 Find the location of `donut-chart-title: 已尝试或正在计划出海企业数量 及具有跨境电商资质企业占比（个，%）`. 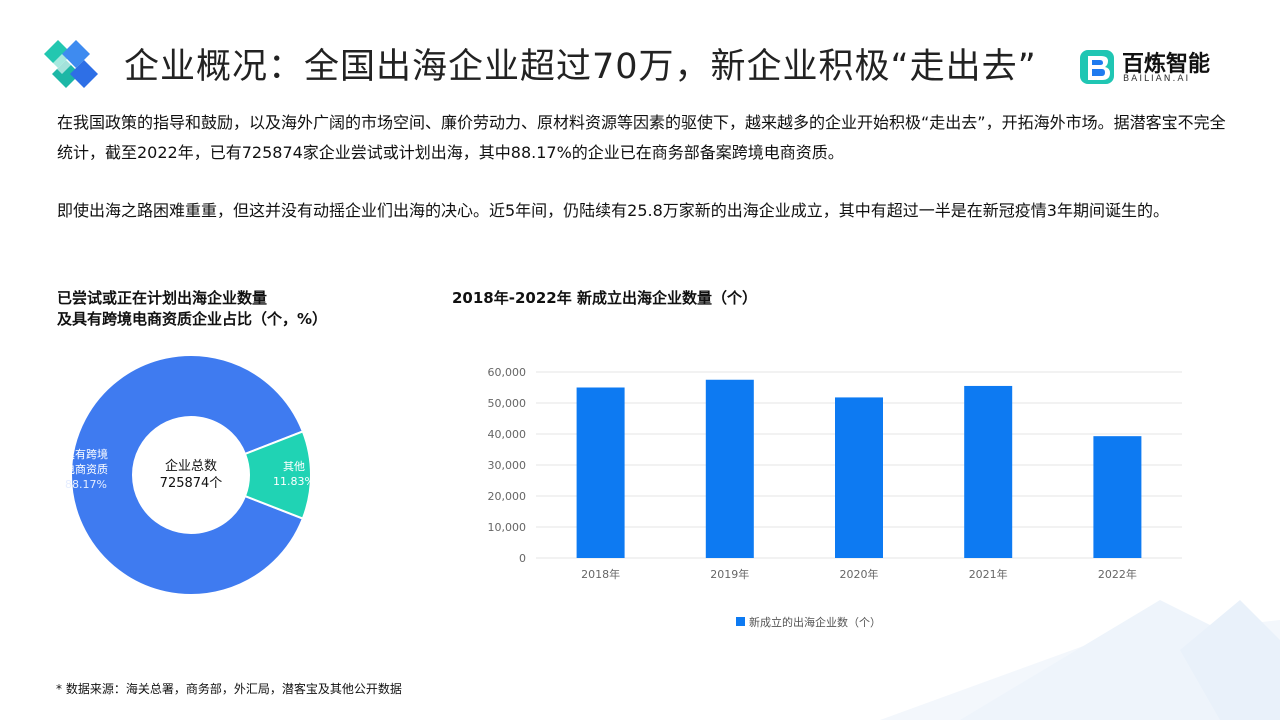

donut-chart-title: 已尝试或正在计划出海企业数量 及具有跨境电商资质企业占比（个，%） is located at coordinates (192, 309).